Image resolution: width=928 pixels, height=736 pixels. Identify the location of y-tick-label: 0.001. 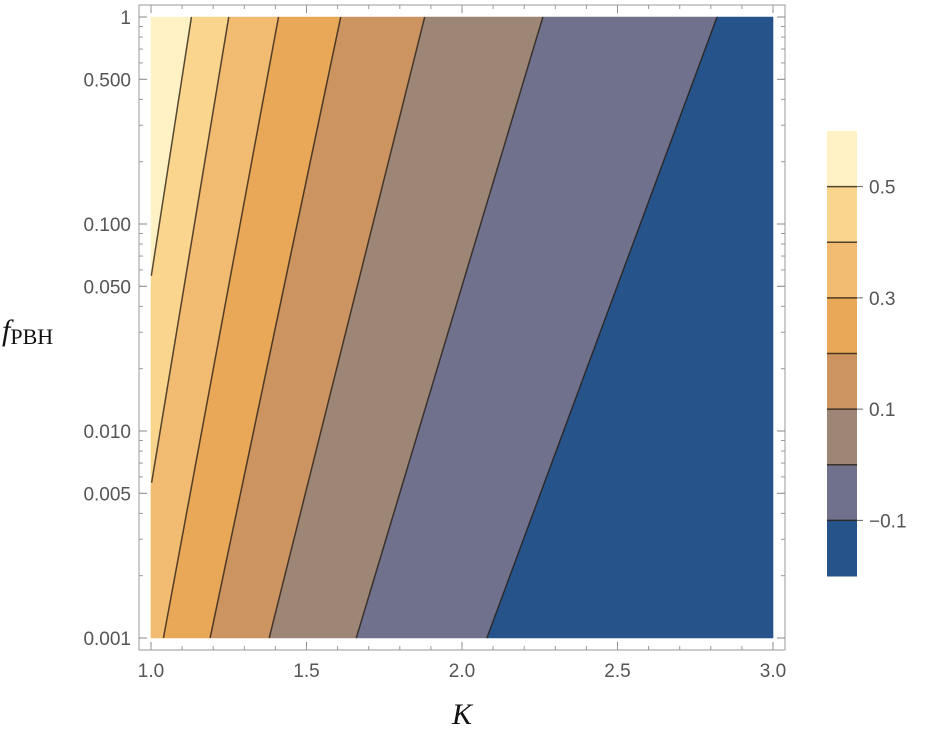
(107, 639).